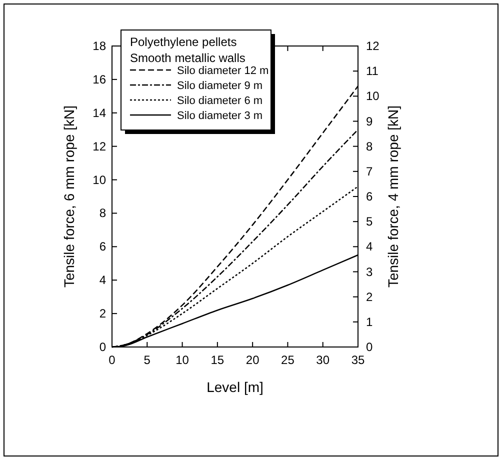 The height and width of the screenshot is (460, 502). I want to click on x-tick-label: 20, so click(253, 360).